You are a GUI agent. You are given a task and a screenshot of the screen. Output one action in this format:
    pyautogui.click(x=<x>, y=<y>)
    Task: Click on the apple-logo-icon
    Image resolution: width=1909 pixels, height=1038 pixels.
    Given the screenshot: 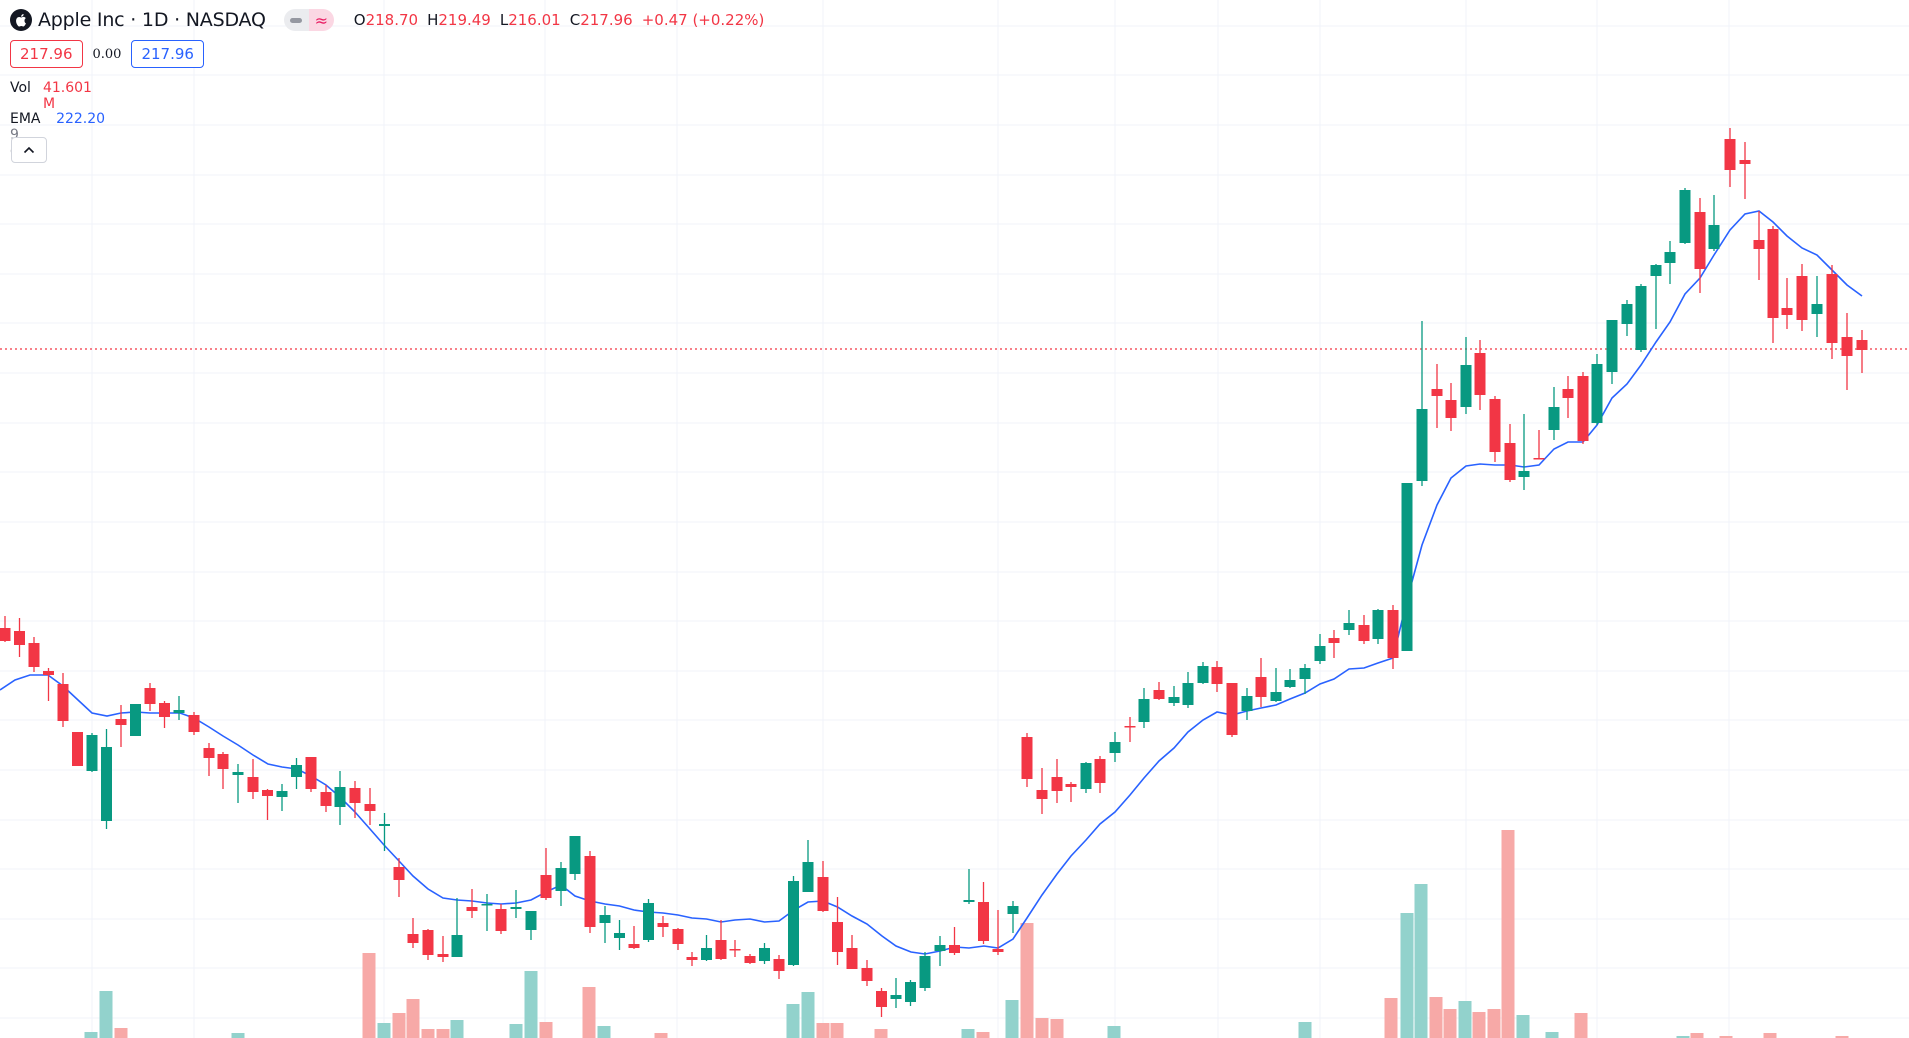 What is the action you would take?
    pyautogui.click(x=21, y=20)
    